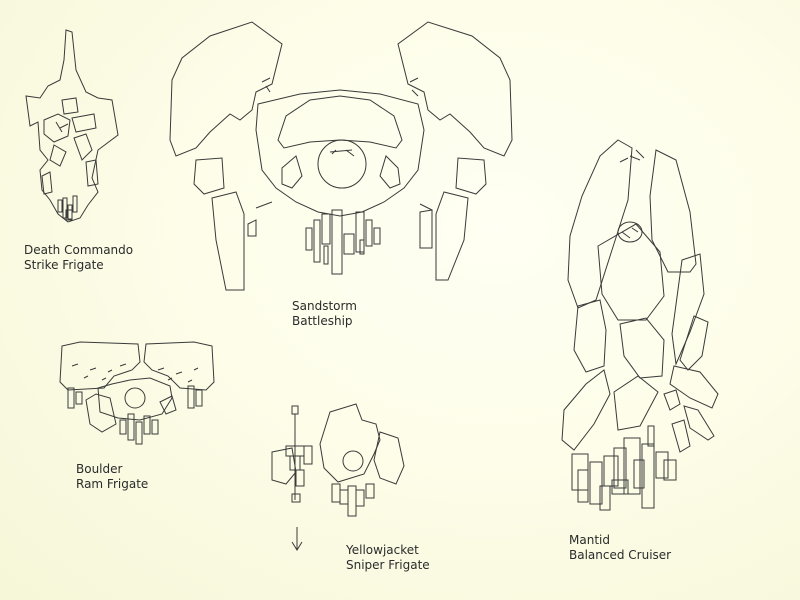  I want to click on ship-name: Death Commando, so click(79, 250).